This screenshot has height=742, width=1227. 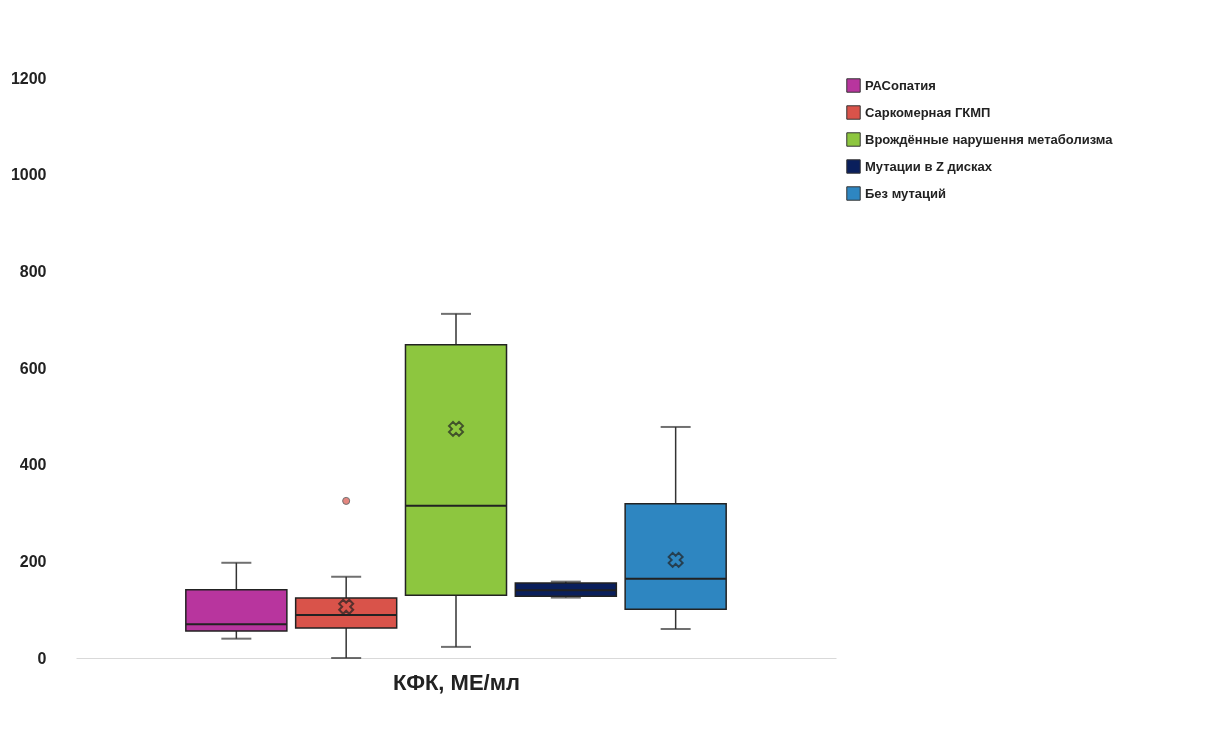 I want to click on y-tick-label: 1200, so click(x=28, y=78).